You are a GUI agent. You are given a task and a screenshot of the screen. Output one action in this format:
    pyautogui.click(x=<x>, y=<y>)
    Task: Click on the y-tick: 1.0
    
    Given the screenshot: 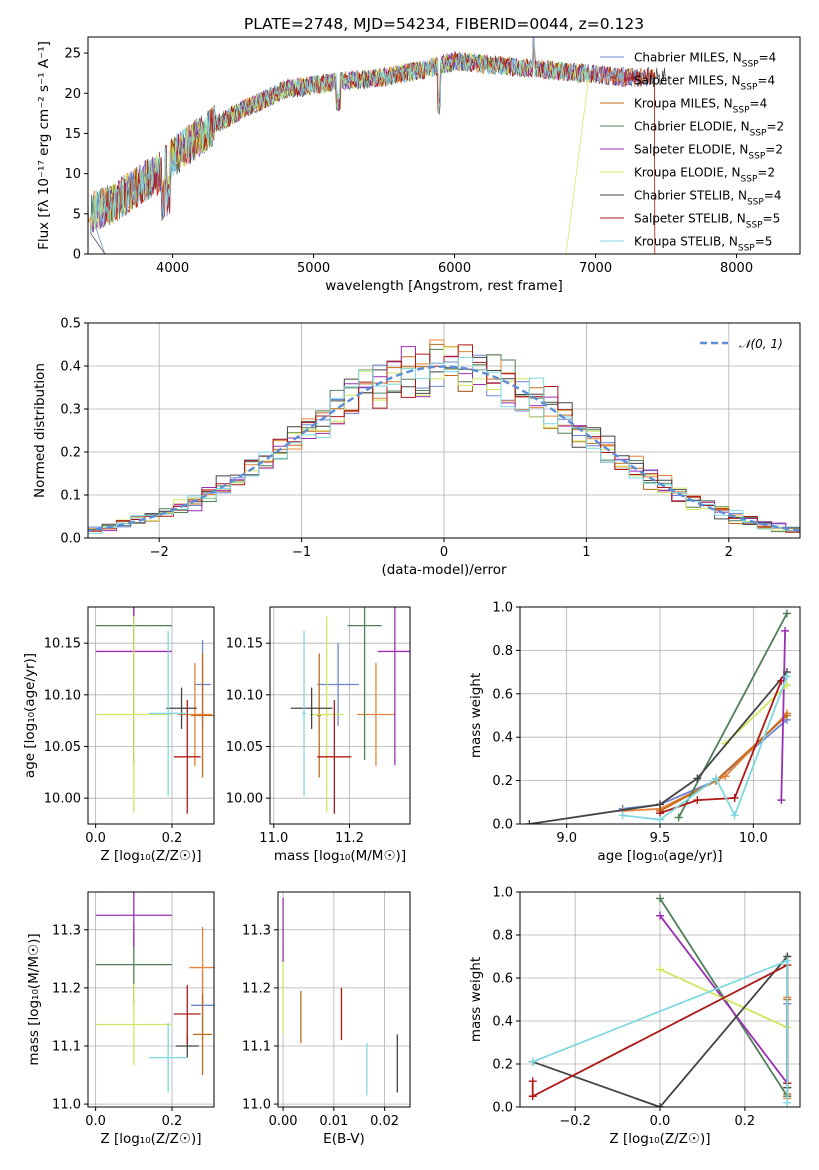 What is the action you would take?
    pyautogui.click(x=506, y=608)
    